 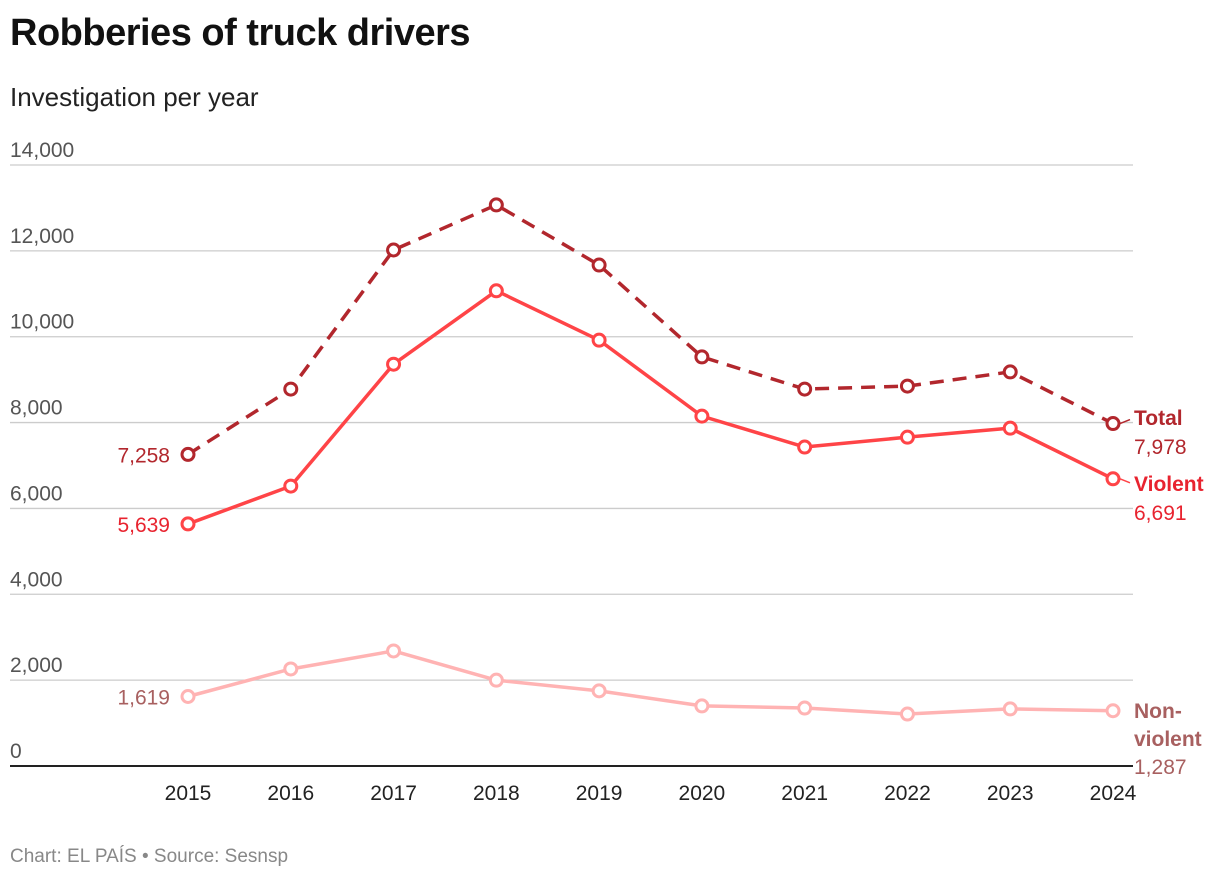 I want to click on y-tick-label: 0, so click(x=16, y=751).